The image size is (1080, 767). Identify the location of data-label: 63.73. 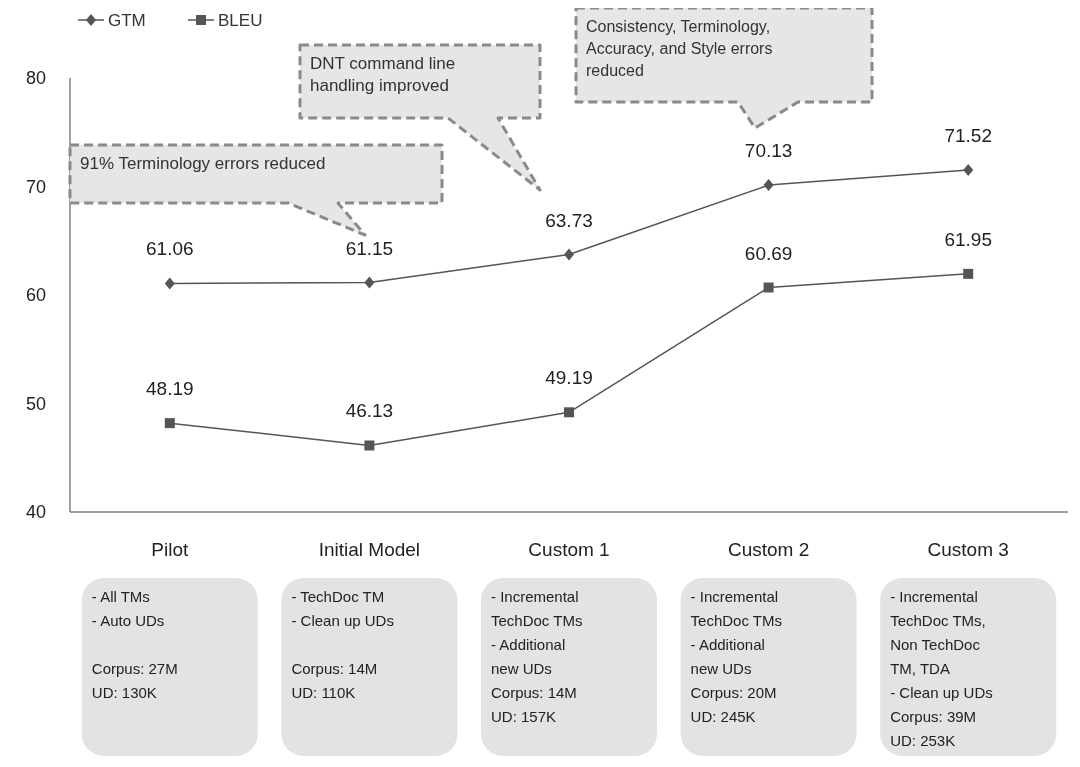
(569, 220).